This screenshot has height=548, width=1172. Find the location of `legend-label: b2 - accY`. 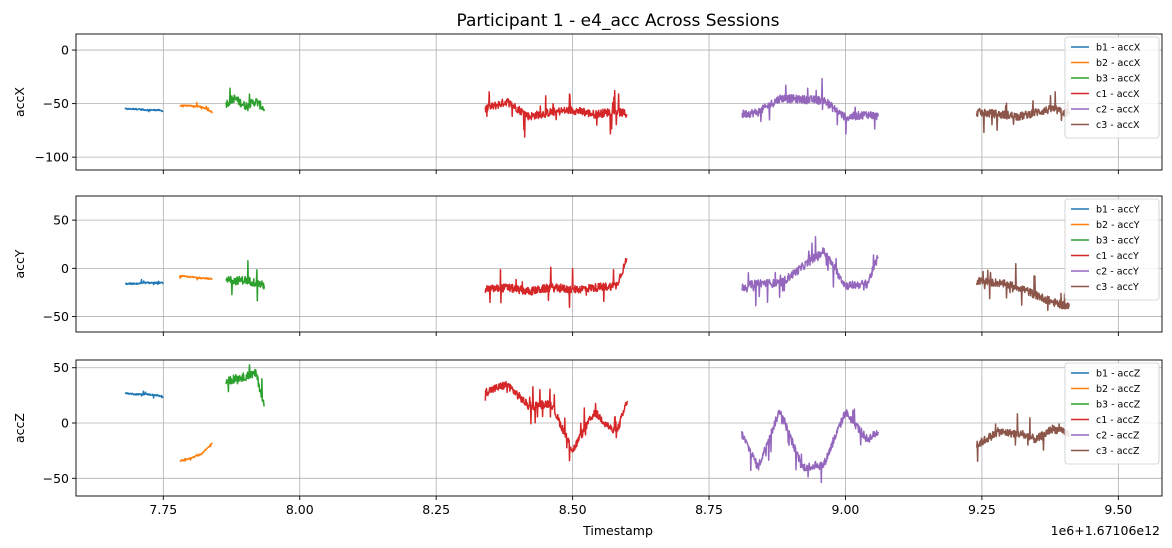

legend-label: b2 - accY is located at coordinates (1118, 225).